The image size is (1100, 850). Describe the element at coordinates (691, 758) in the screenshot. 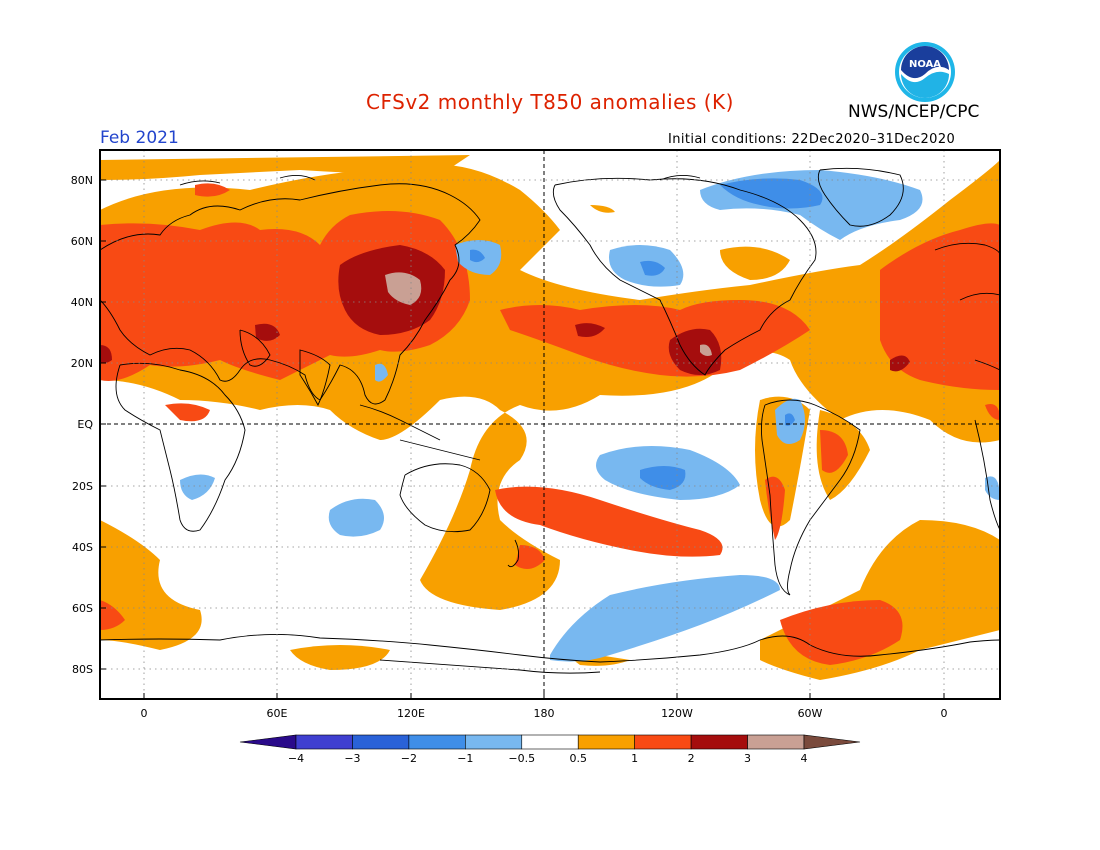

I see `colorbar-label: 2` at that location.